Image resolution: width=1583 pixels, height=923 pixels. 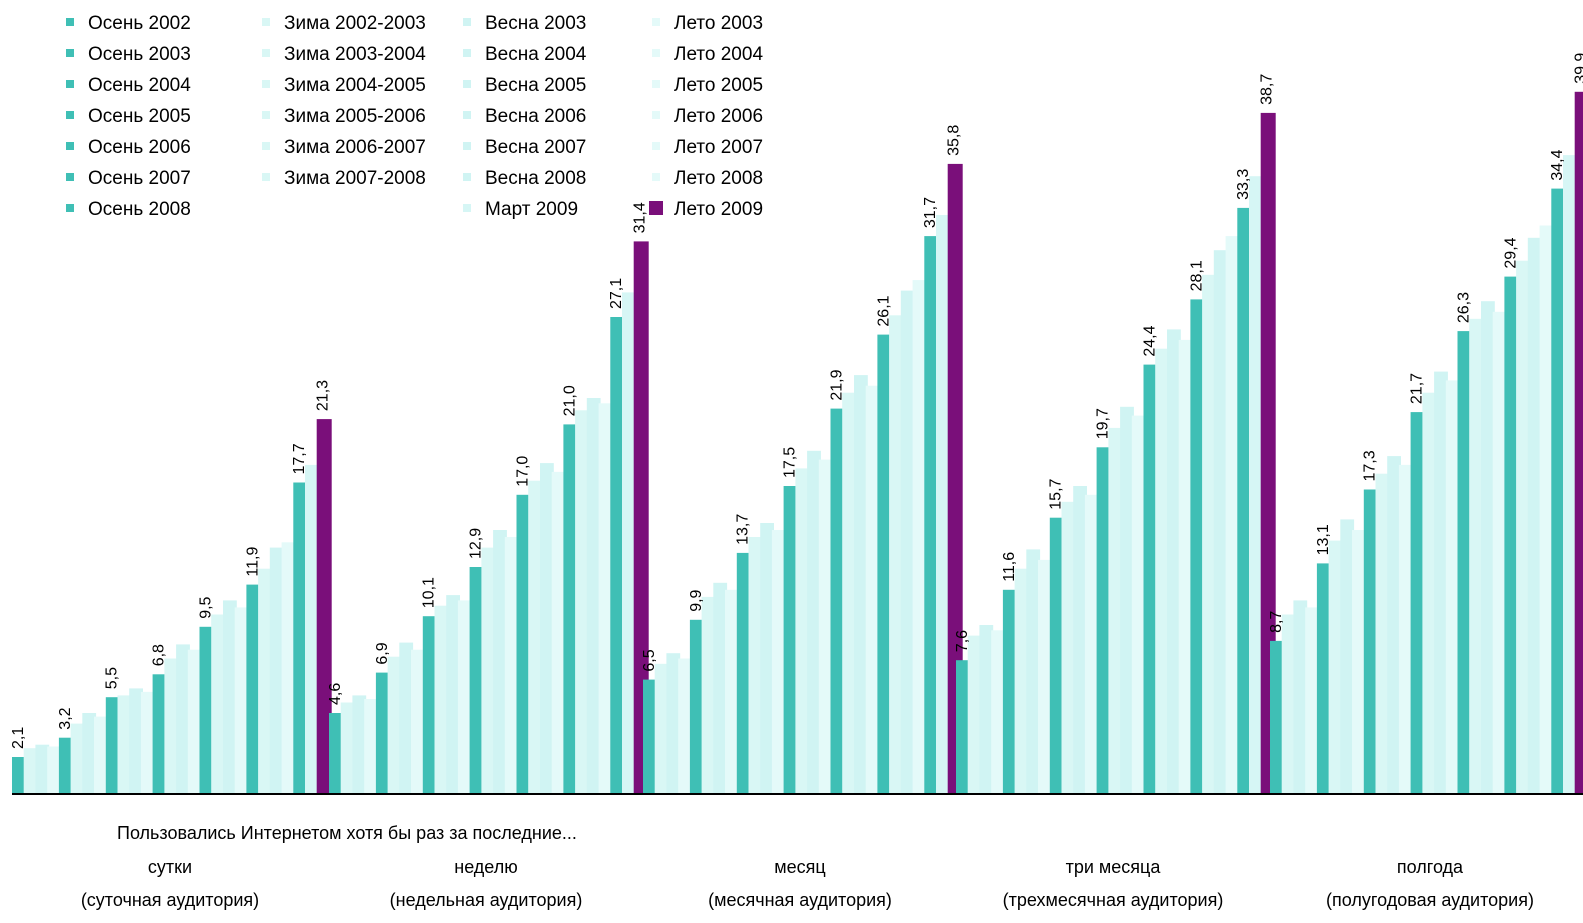 I want to click on legend-label: Осень 2004, so click(x=139, y=85).